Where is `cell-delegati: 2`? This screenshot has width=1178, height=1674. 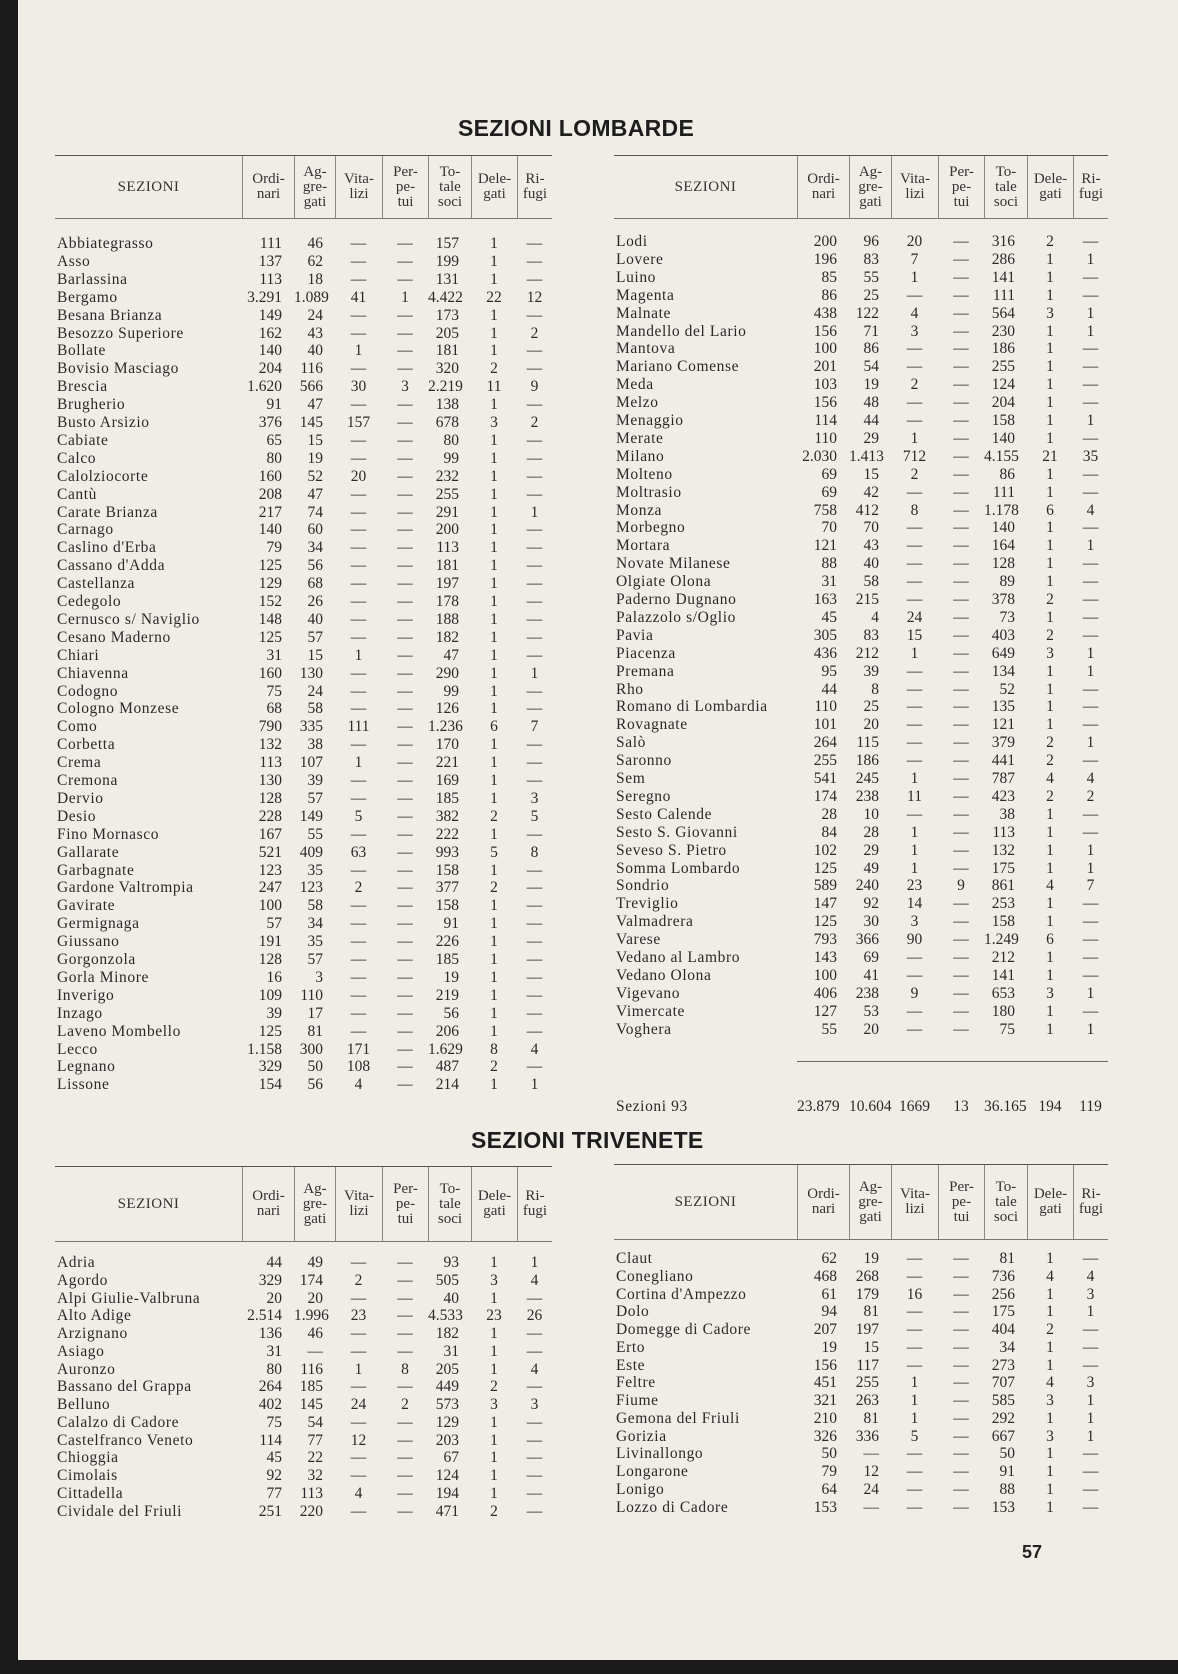 cell-delegati: 2 is located at coordinates (1050, 241).